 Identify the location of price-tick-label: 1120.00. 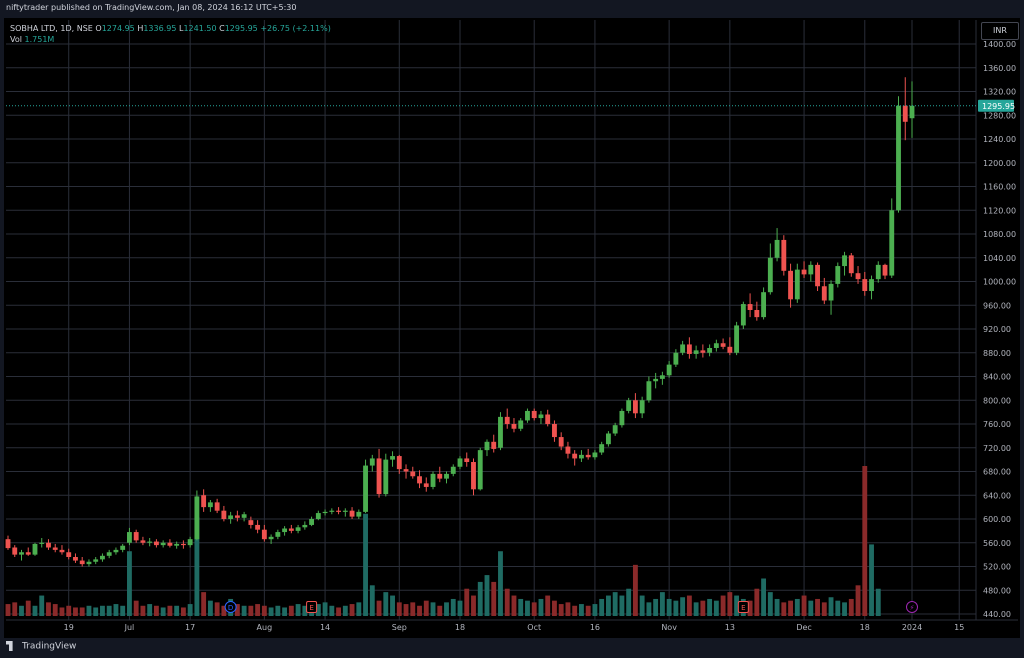
(999, 210).